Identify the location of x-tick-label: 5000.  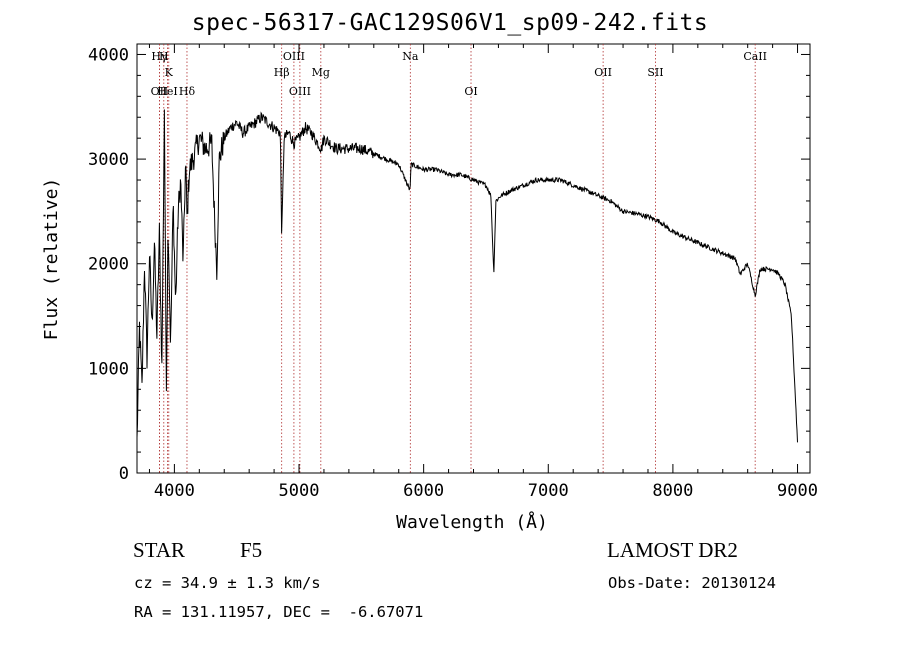
(299, 491).